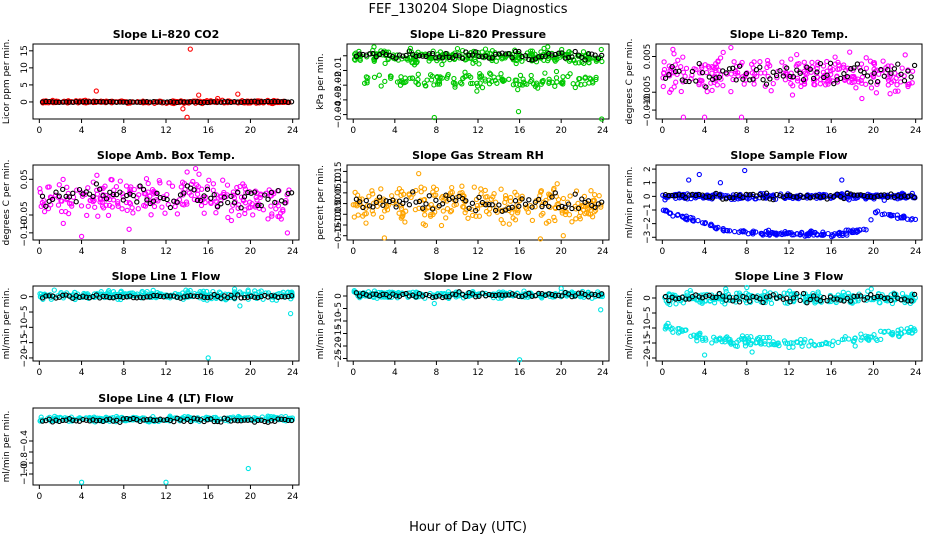 This screenshot has width=936, height=540. Describe the element at coordinates (339, 100) in the screenshot. I see `y-tick-label: −0.03` at that location.